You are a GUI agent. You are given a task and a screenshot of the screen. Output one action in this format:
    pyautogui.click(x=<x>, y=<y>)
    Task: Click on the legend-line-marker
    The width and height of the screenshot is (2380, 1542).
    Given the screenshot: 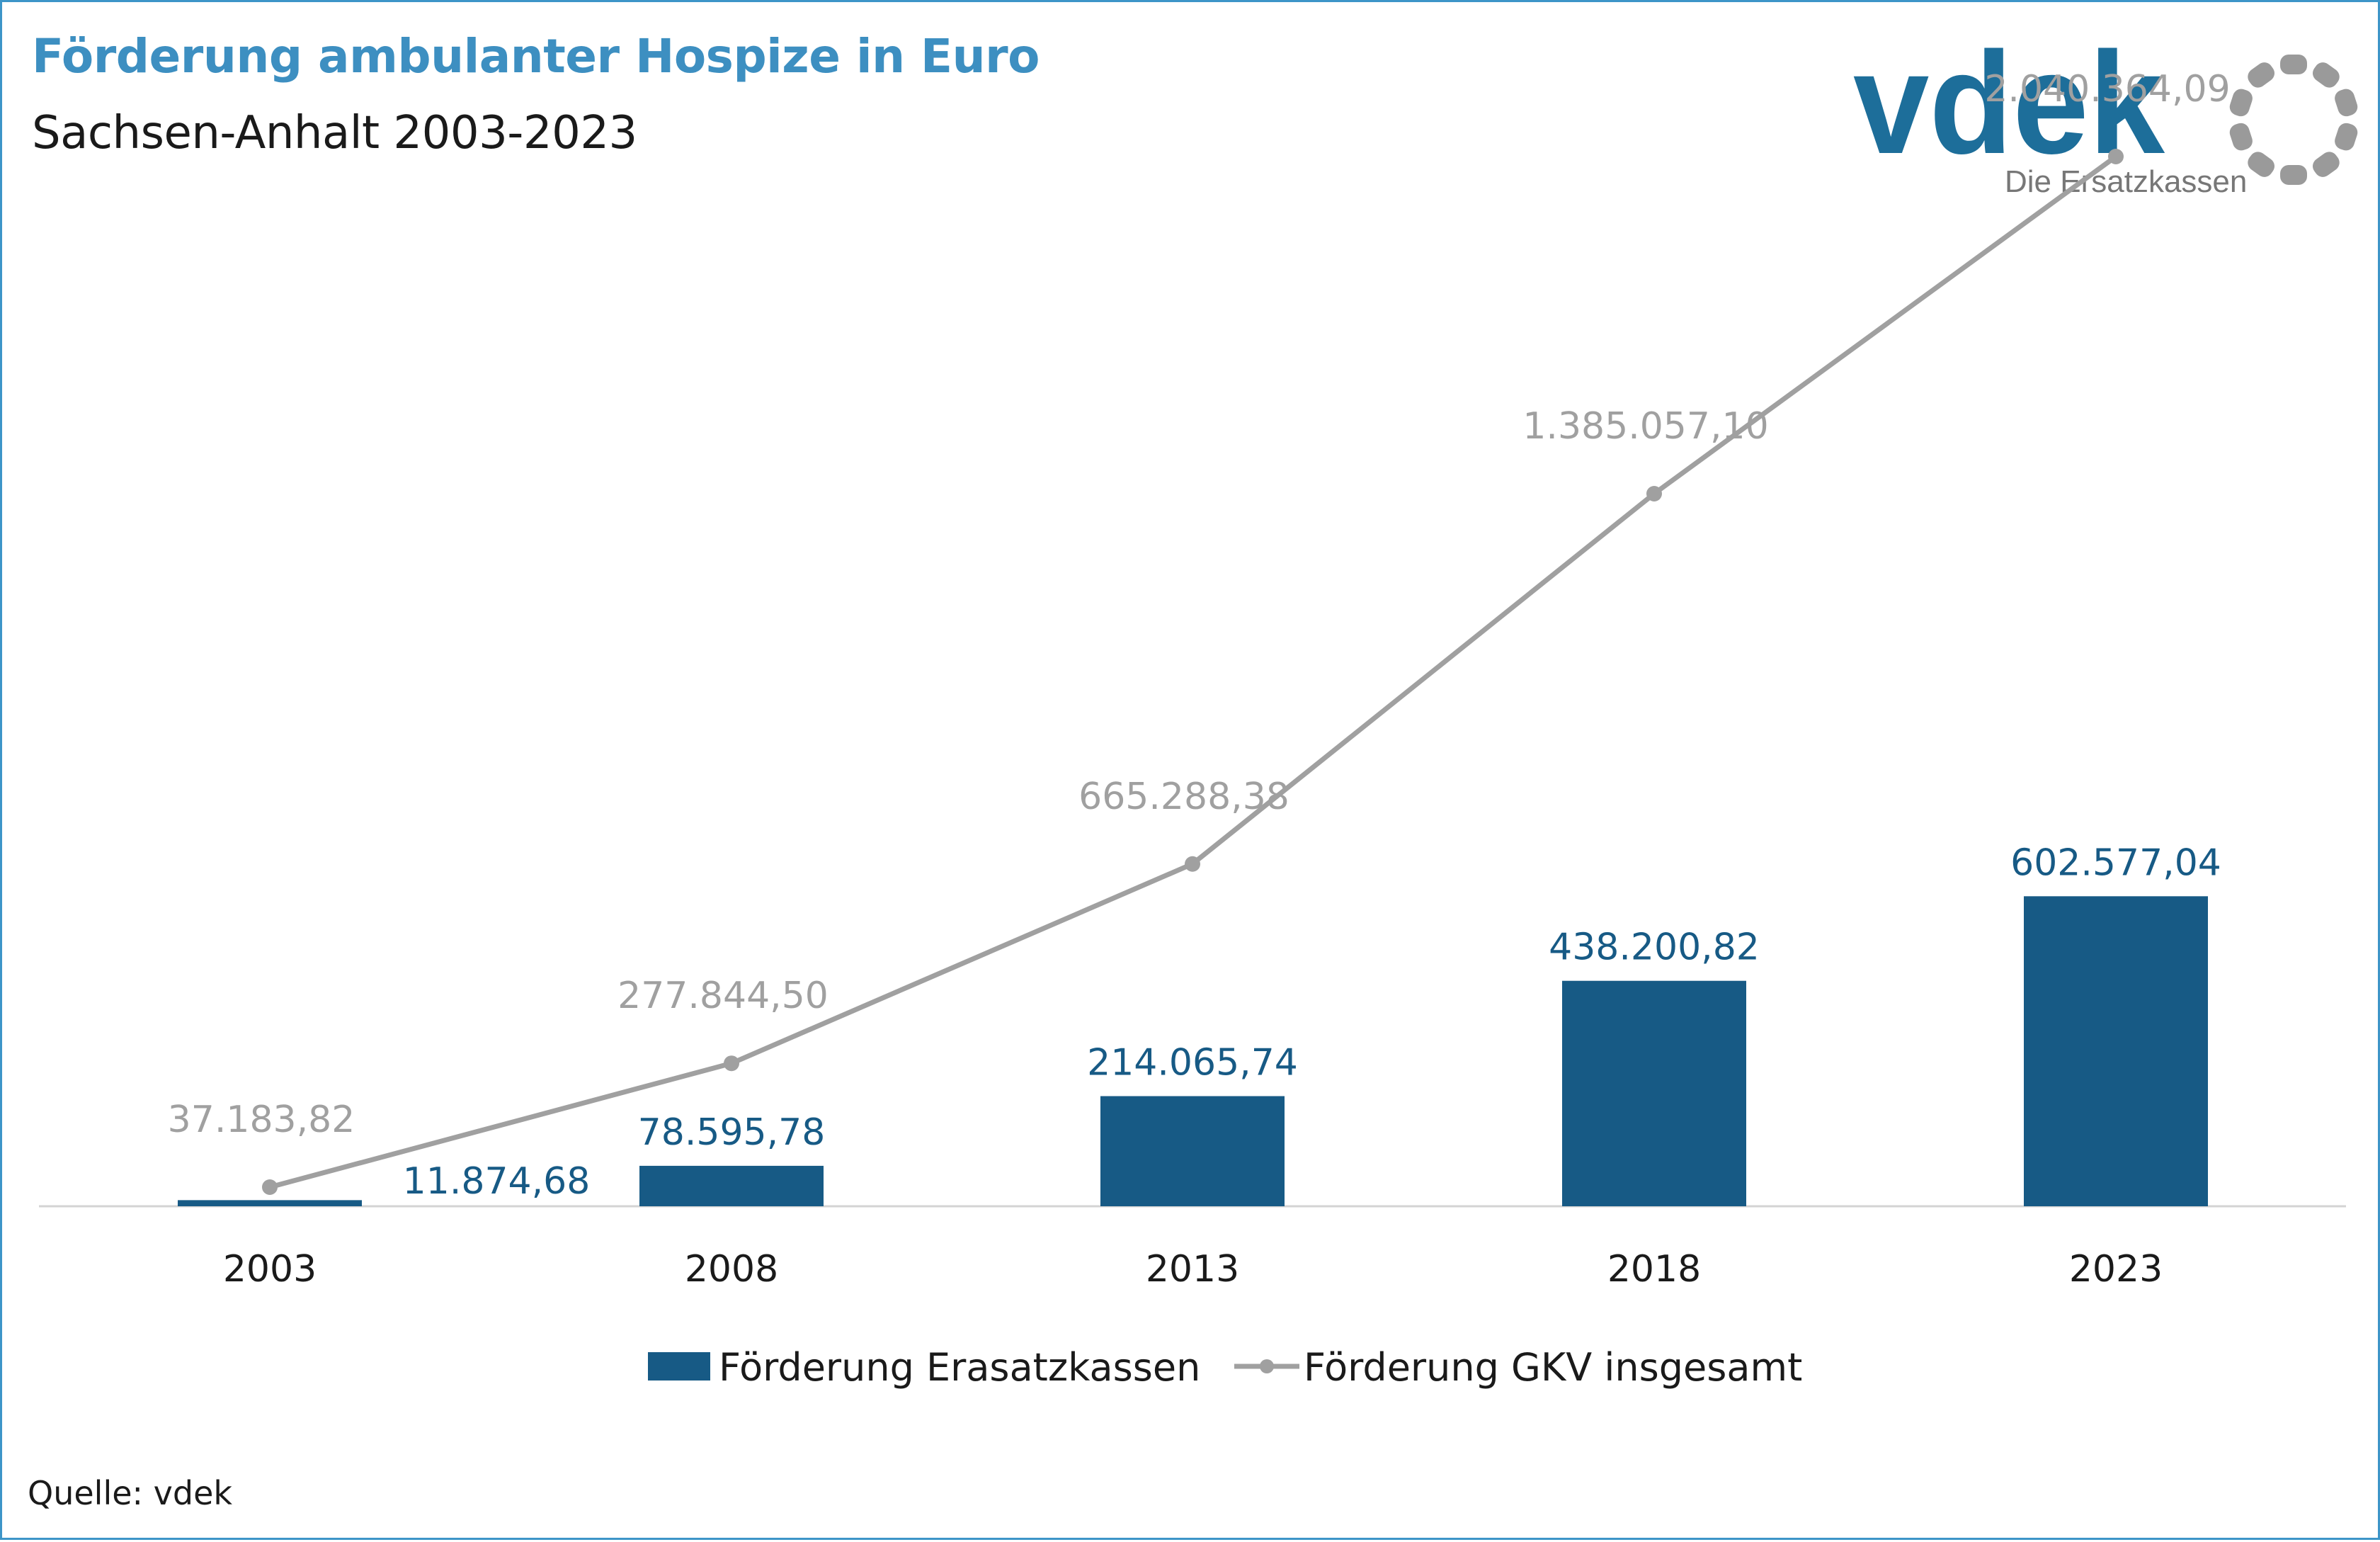 What is the action you would take?
    pyautogui.click(x=1267, y=1366)
    